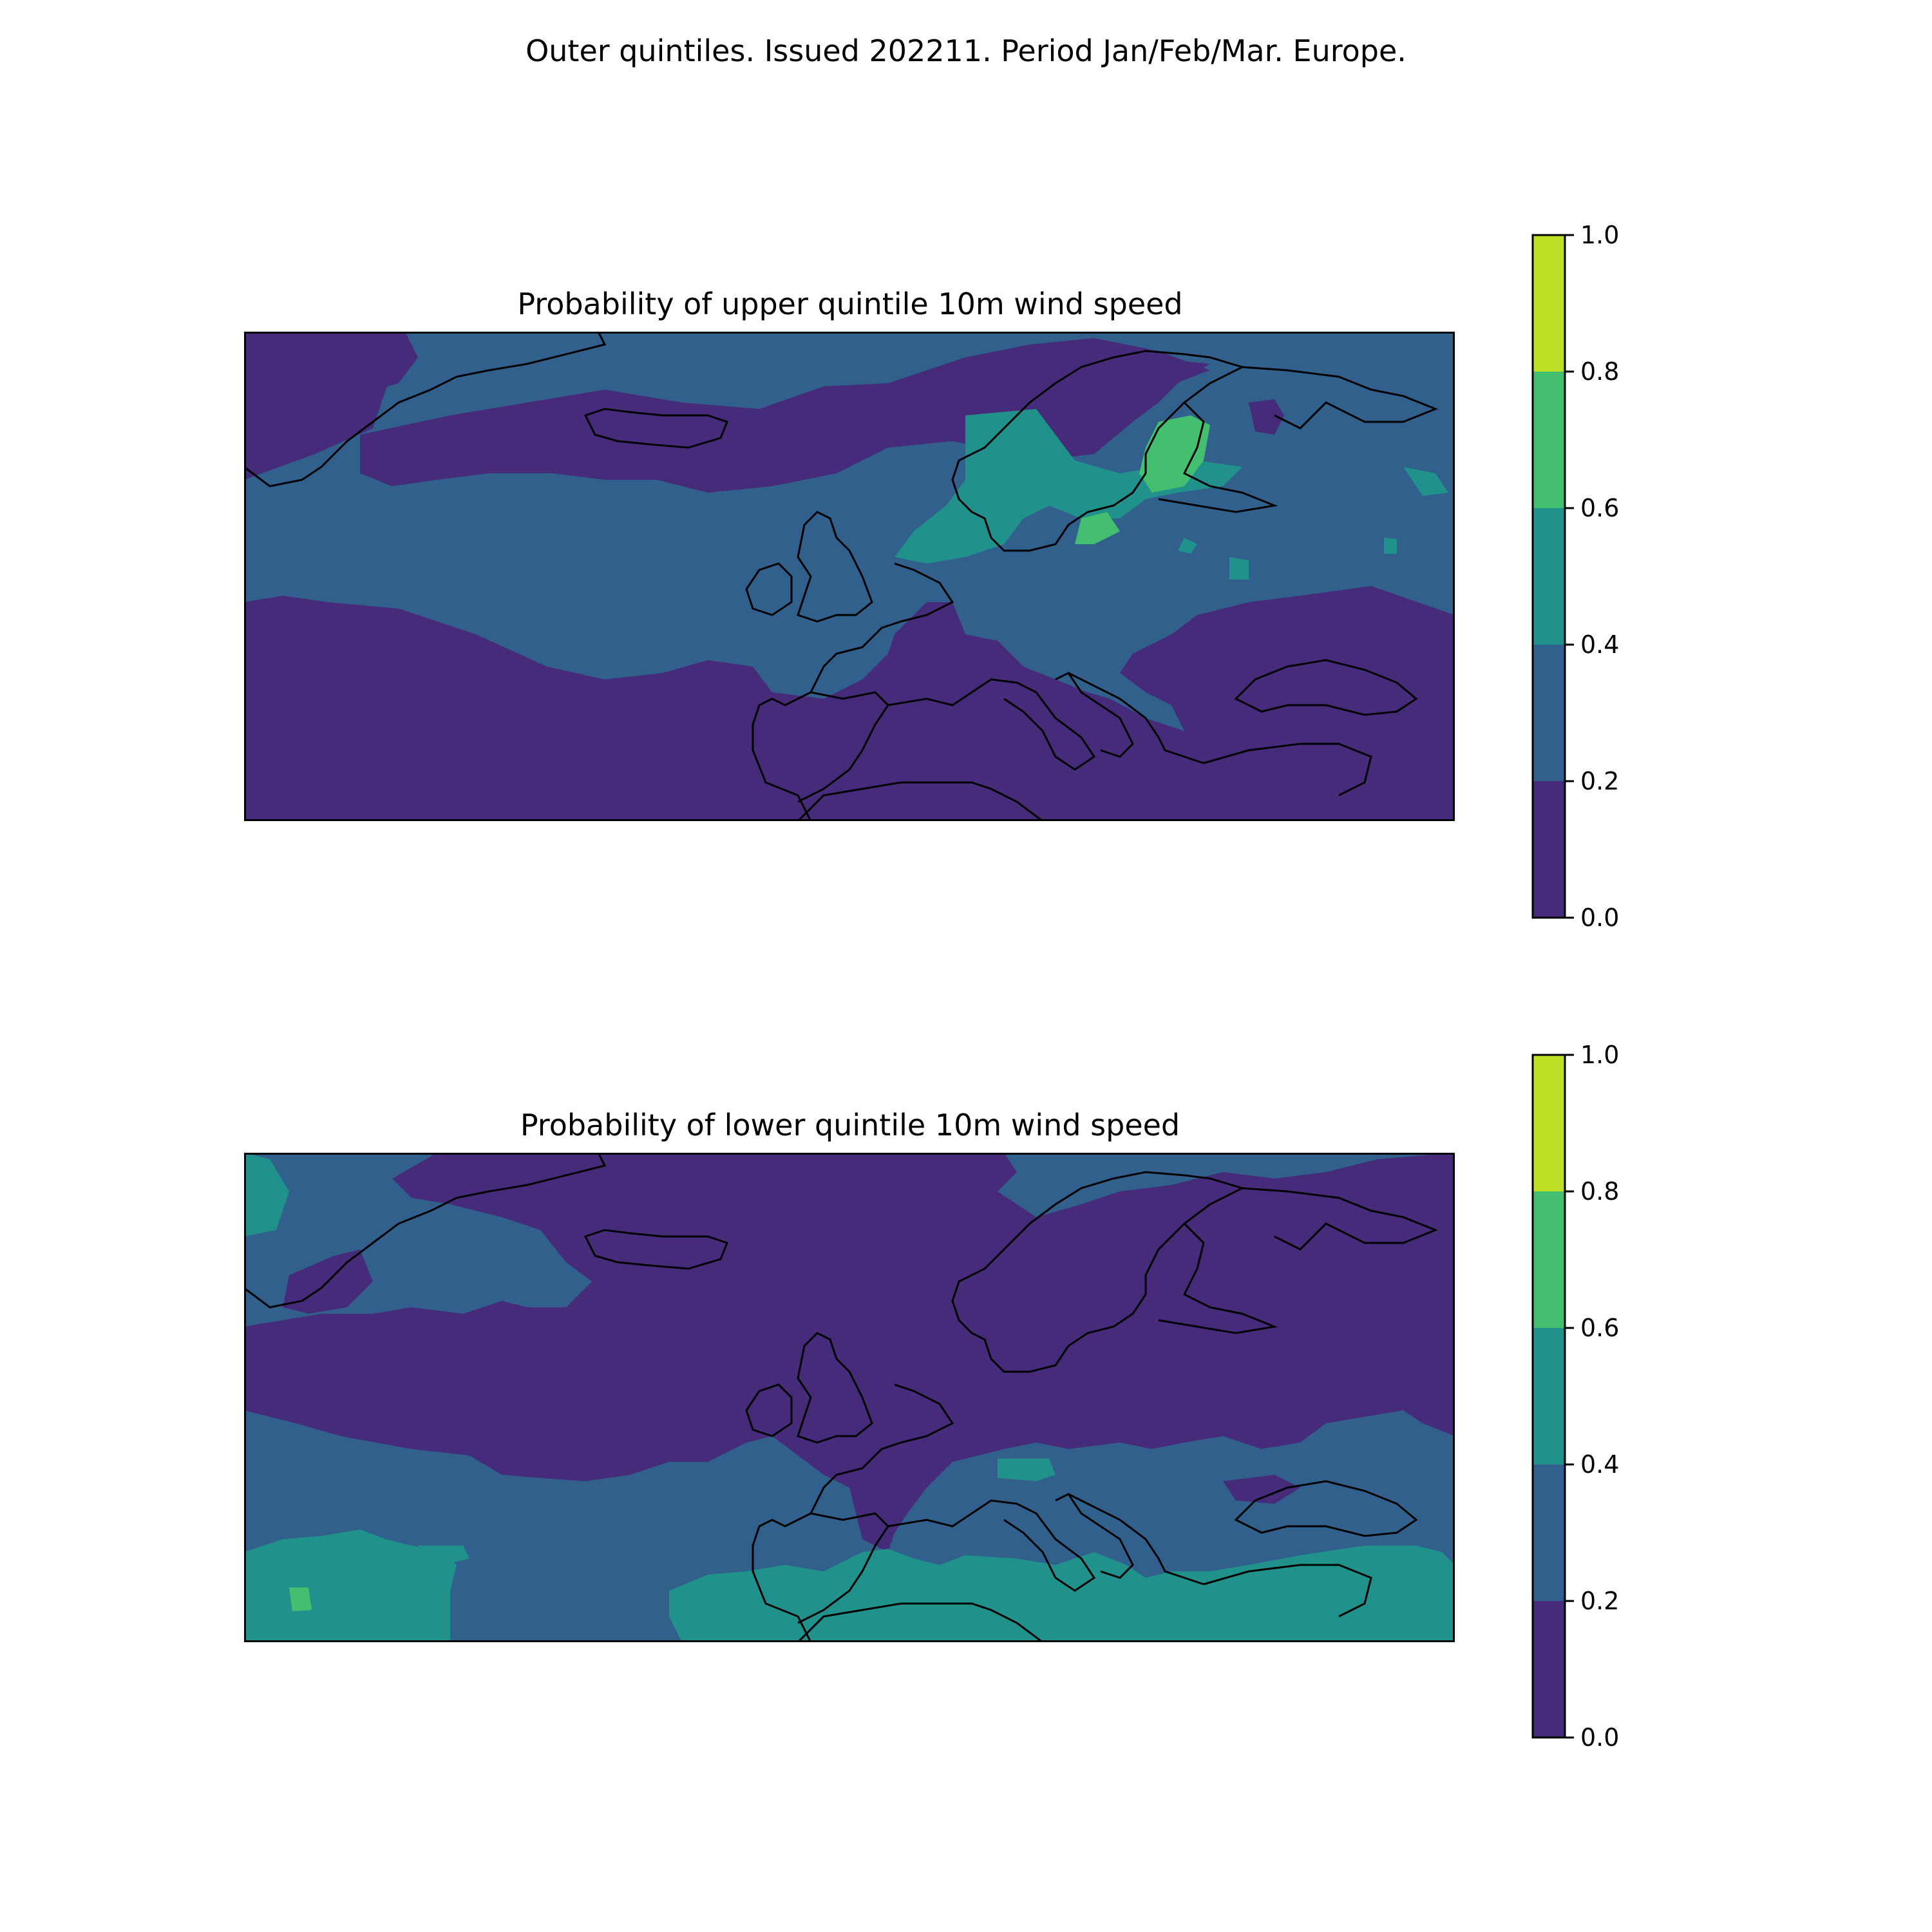 The width and height of the screenshot is (1932, 1932). What do you see at coordinates (1326, 1508) in the screenshot?
I see `lower-blacksea-coast` at bounding box center [1326, 1508].